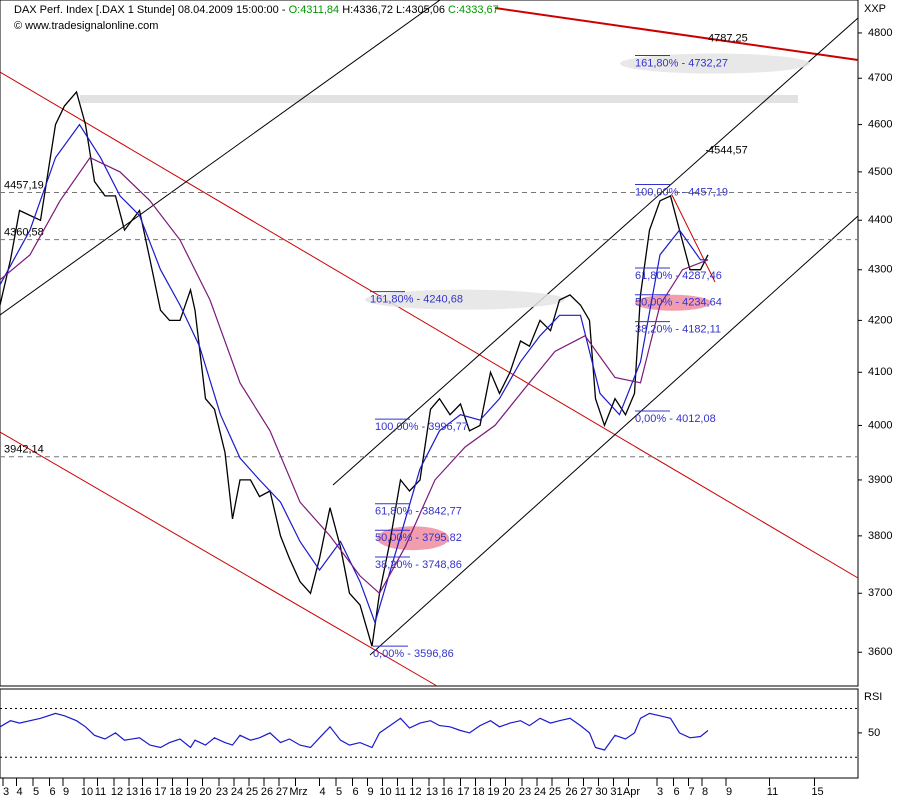 This screenshot has width=900, height=800. I want to click on y-tick-label: 4300, so click(880, 270).